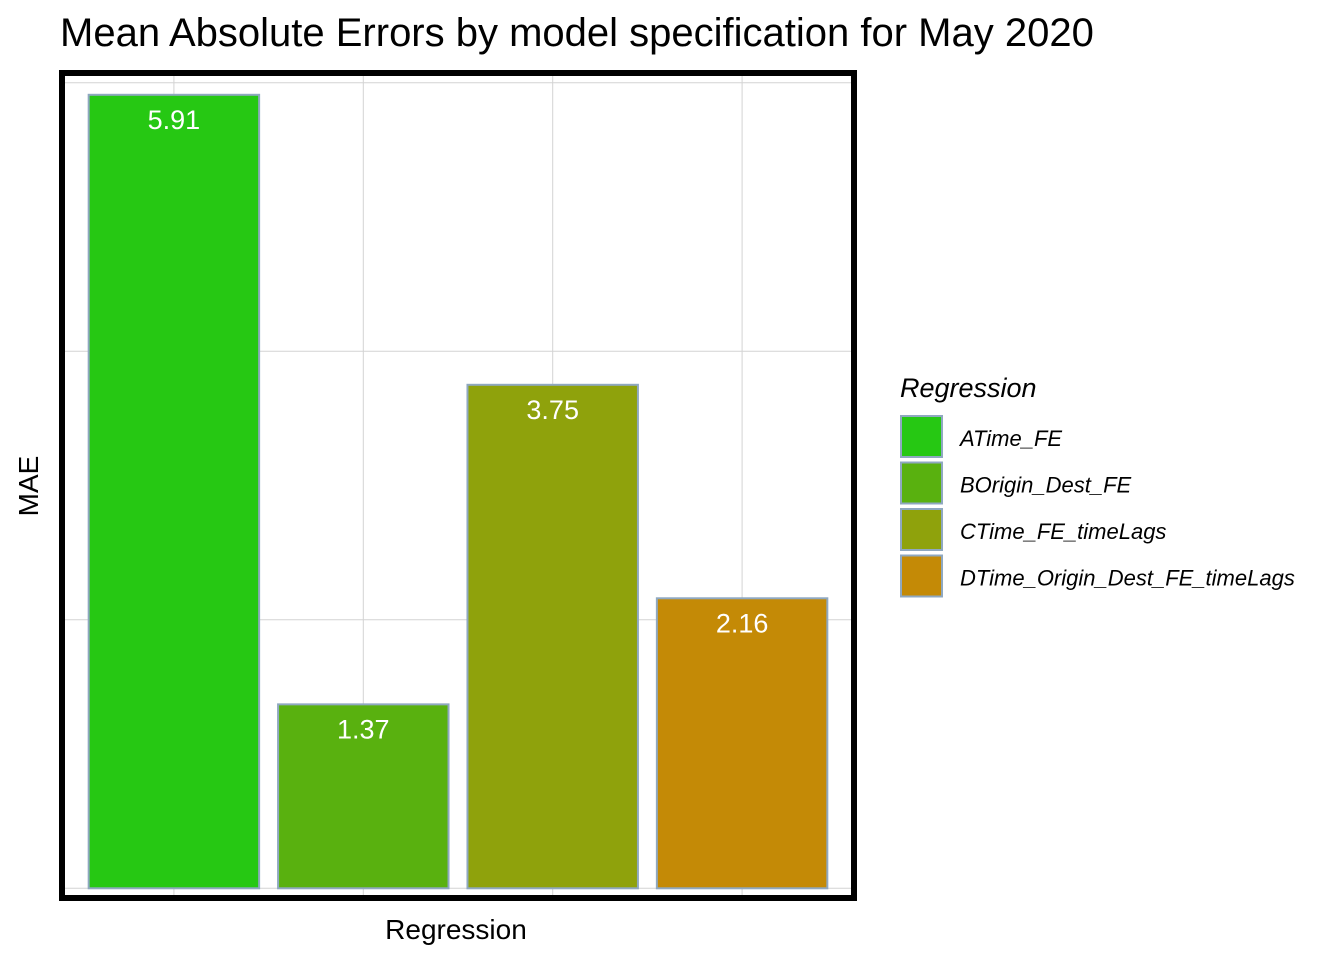 Image resolution: width=1344 pixels, height=965 pixels. What do you see at coordinates (742, 743) in the screenshot?
I see `bar-DTime_Origin_Dest_FE_timeLags` at bounding box center [742, 743].